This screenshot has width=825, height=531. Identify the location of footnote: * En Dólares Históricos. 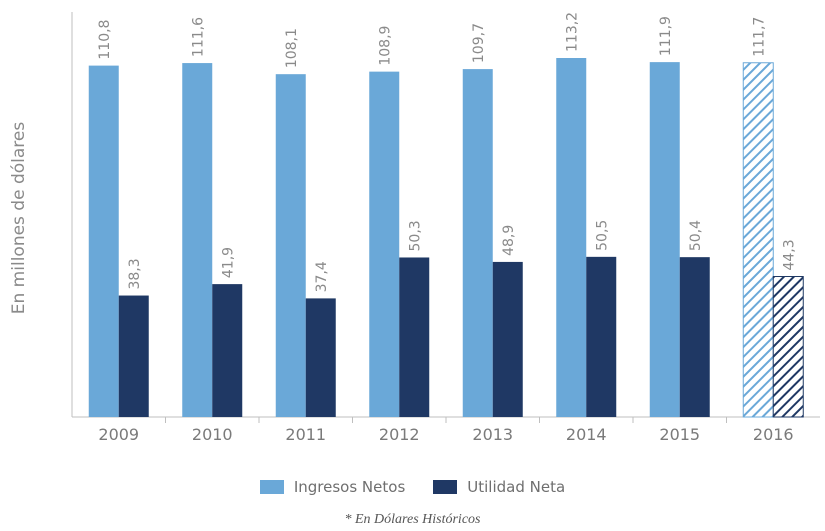
(412, 519).